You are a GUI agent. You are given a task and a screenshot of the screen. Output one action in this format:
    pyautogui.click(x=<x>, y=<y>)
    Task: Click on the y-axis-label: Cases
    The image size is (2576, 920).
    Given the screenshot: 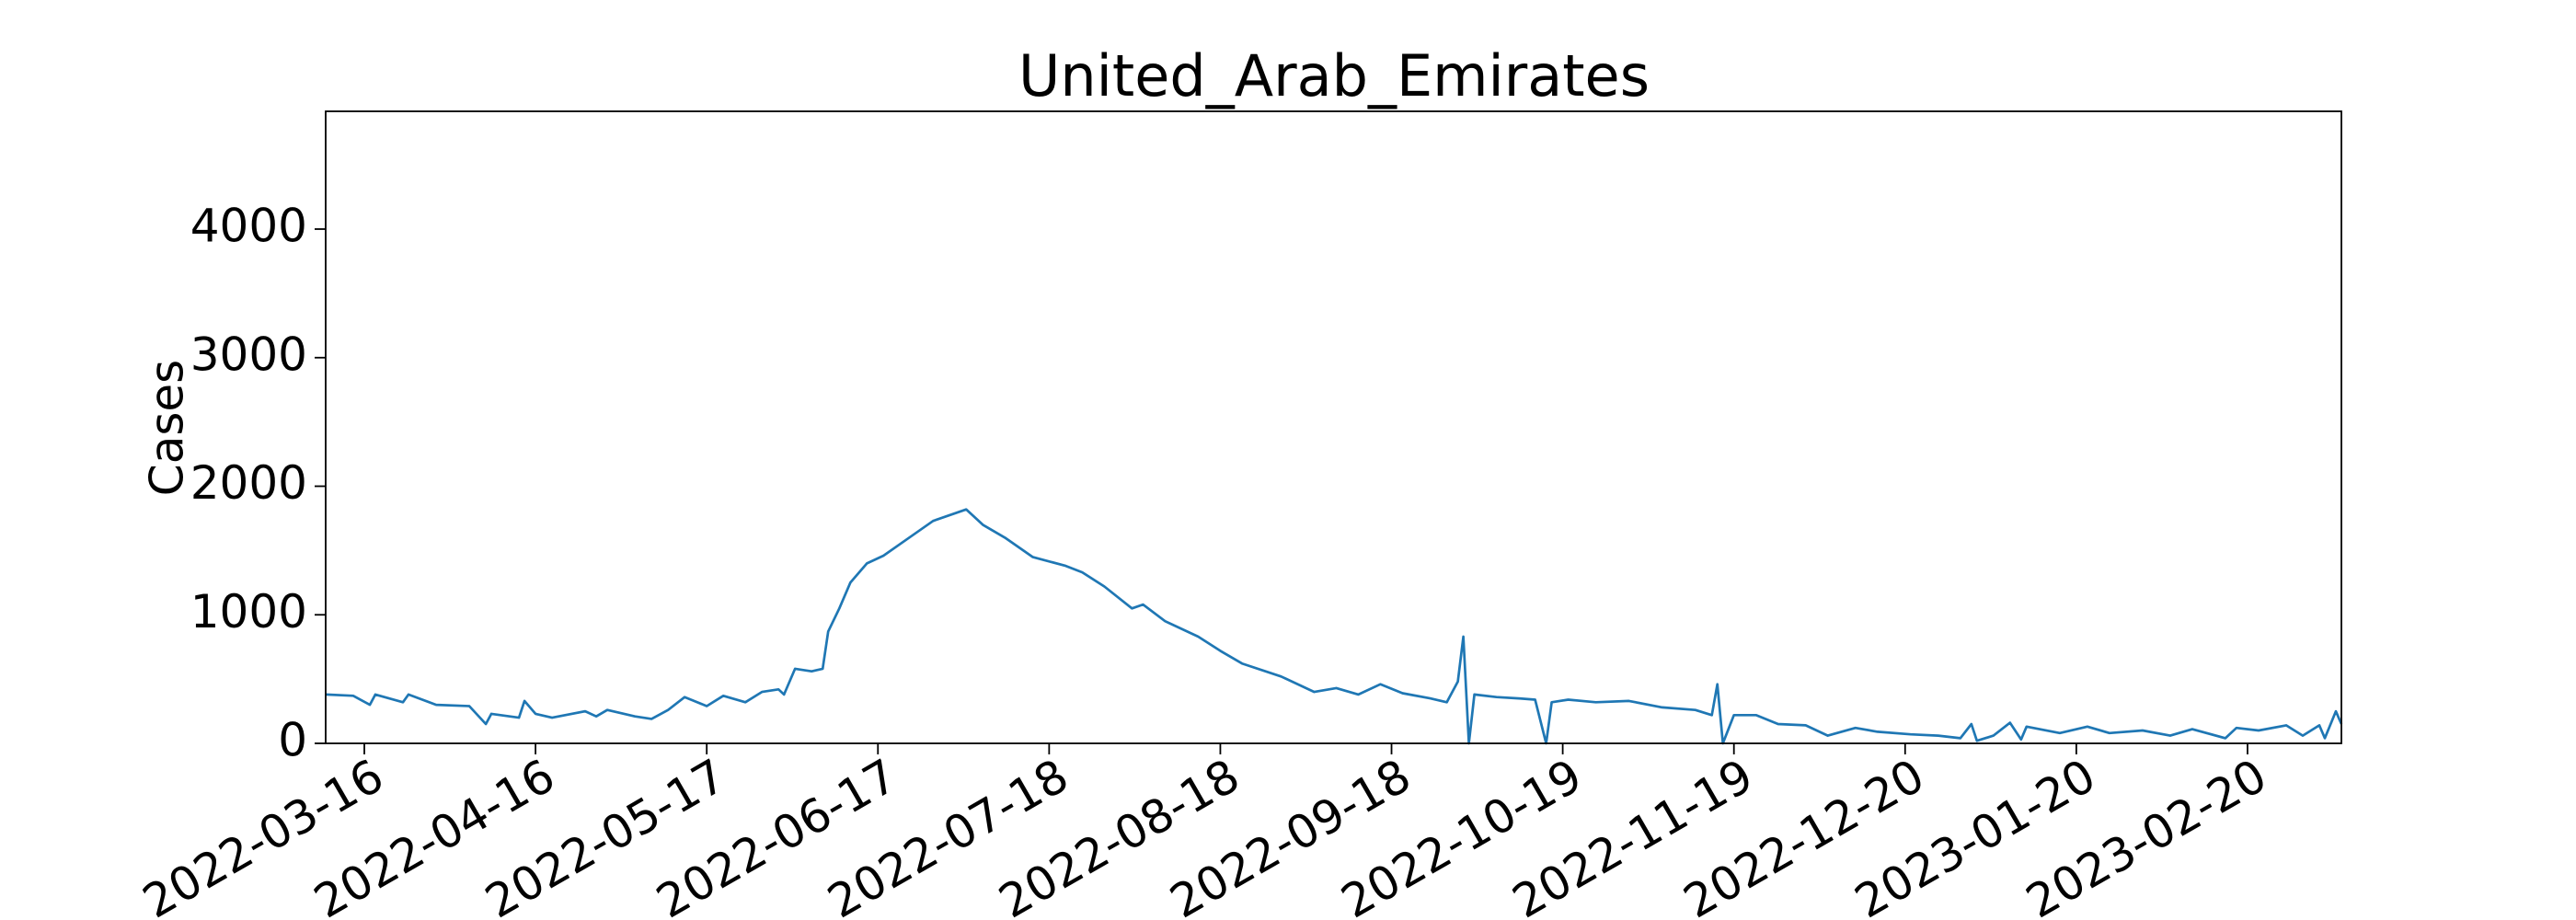 What is the action you would take?
    pyautogui.click(x=167, y=428)
    